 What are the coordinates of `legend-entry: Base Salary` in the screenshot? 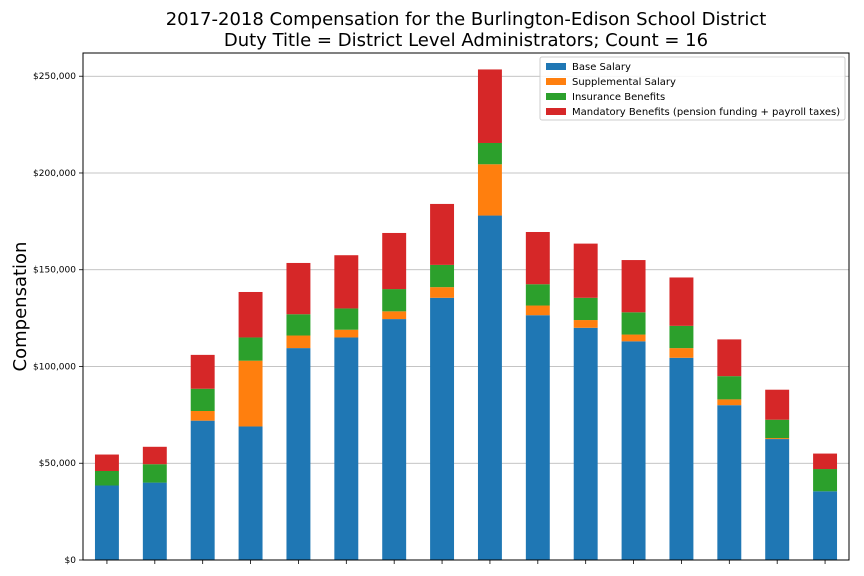 It's located at (601, 67).